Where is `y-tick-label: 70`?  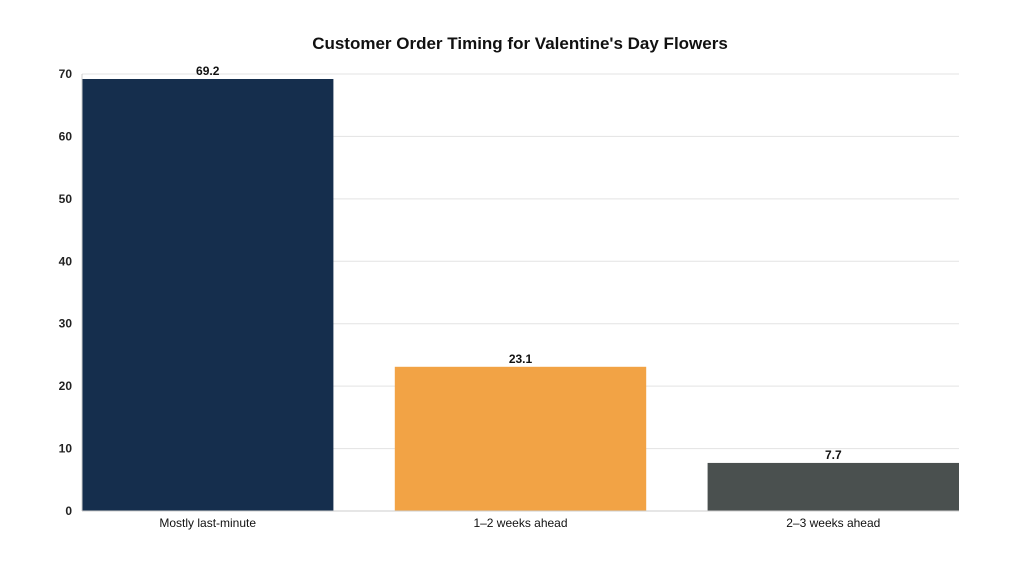
y-tick-label: 70 is located at coordinates (66, 74).